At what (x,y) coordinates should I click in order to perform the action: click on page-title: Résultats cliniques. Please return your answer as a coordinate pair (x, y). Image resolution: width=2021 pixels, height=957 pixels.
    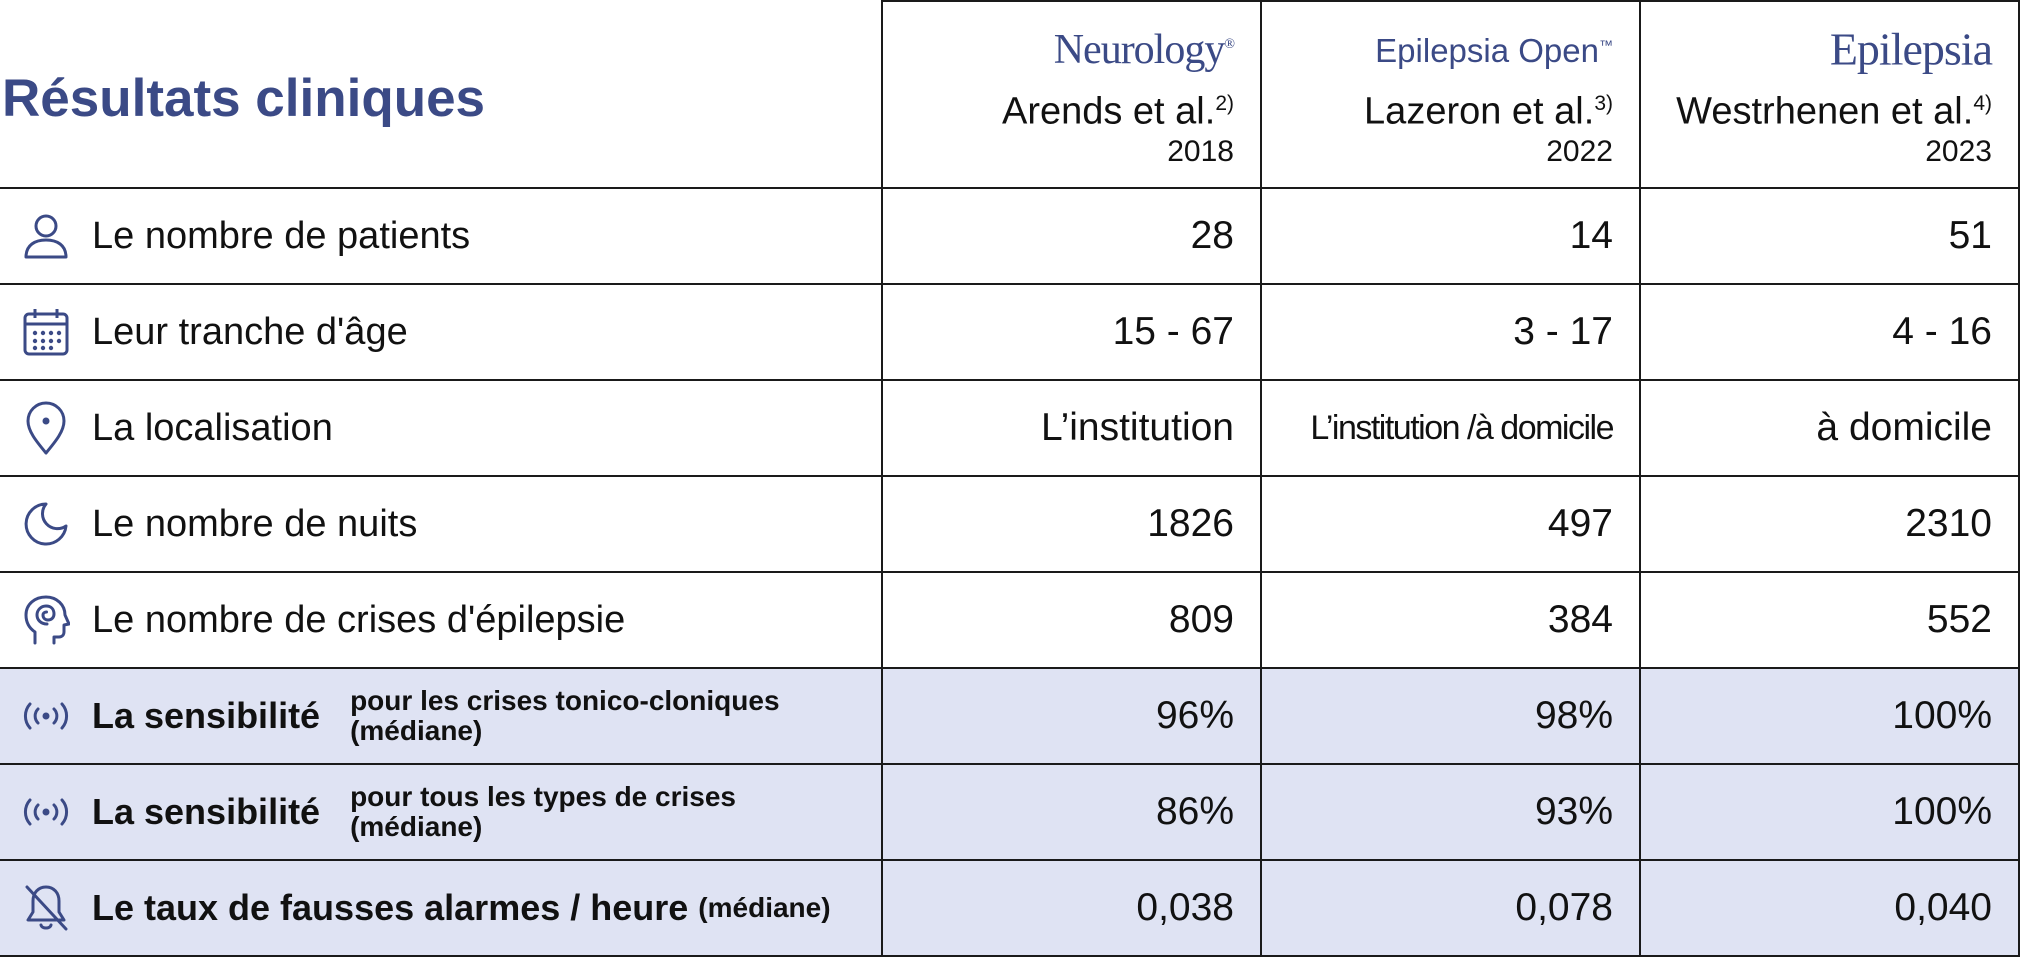
    Looking at the image, I should click on (244, 98).